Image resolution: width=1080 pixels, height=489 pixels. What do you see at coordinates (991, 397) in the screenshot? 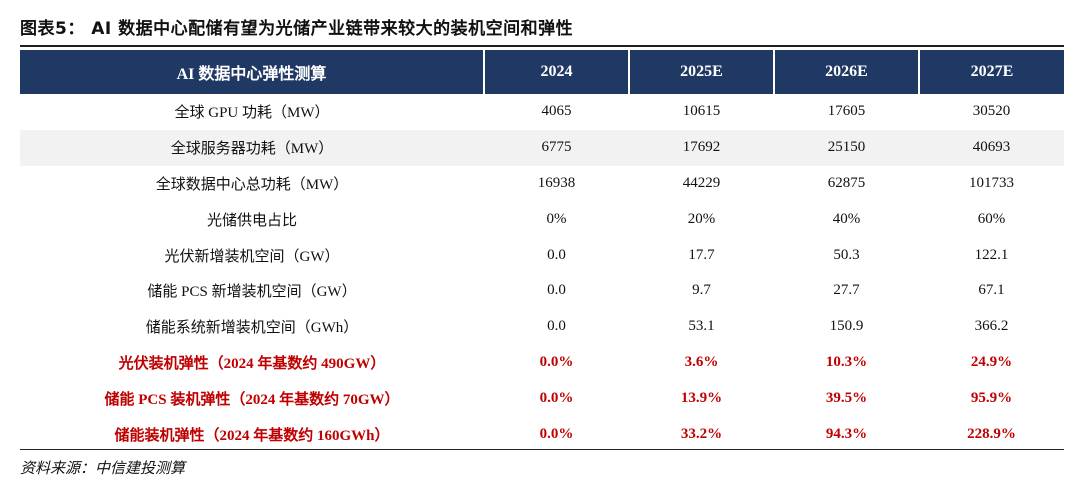
I see `row-value: 95.9%` at bounding box center [991, 397].